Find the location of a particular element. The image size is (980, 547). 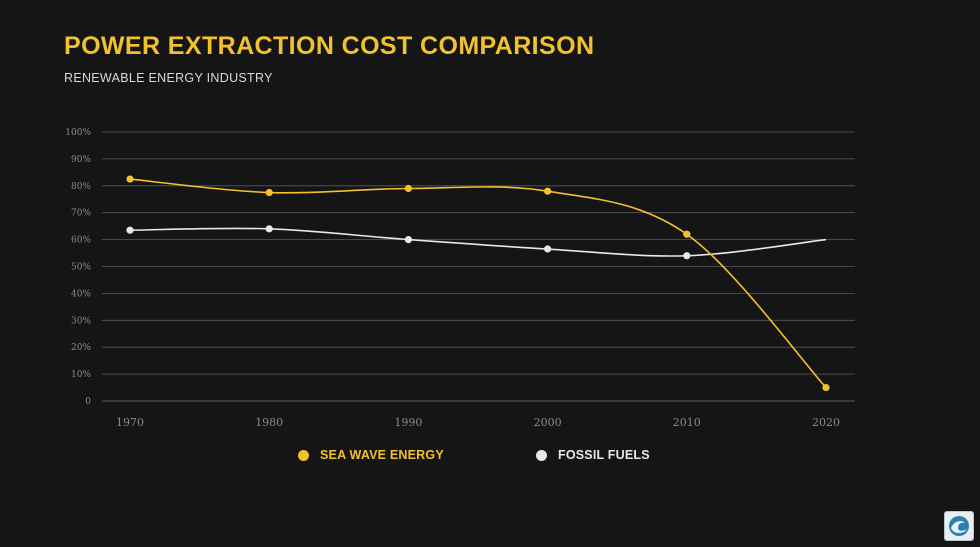

y-axis-ticks: 0 10% 20% 30% 40% 50% 60% 70% 80% 90% 100% is located at coordinates (78, 267).